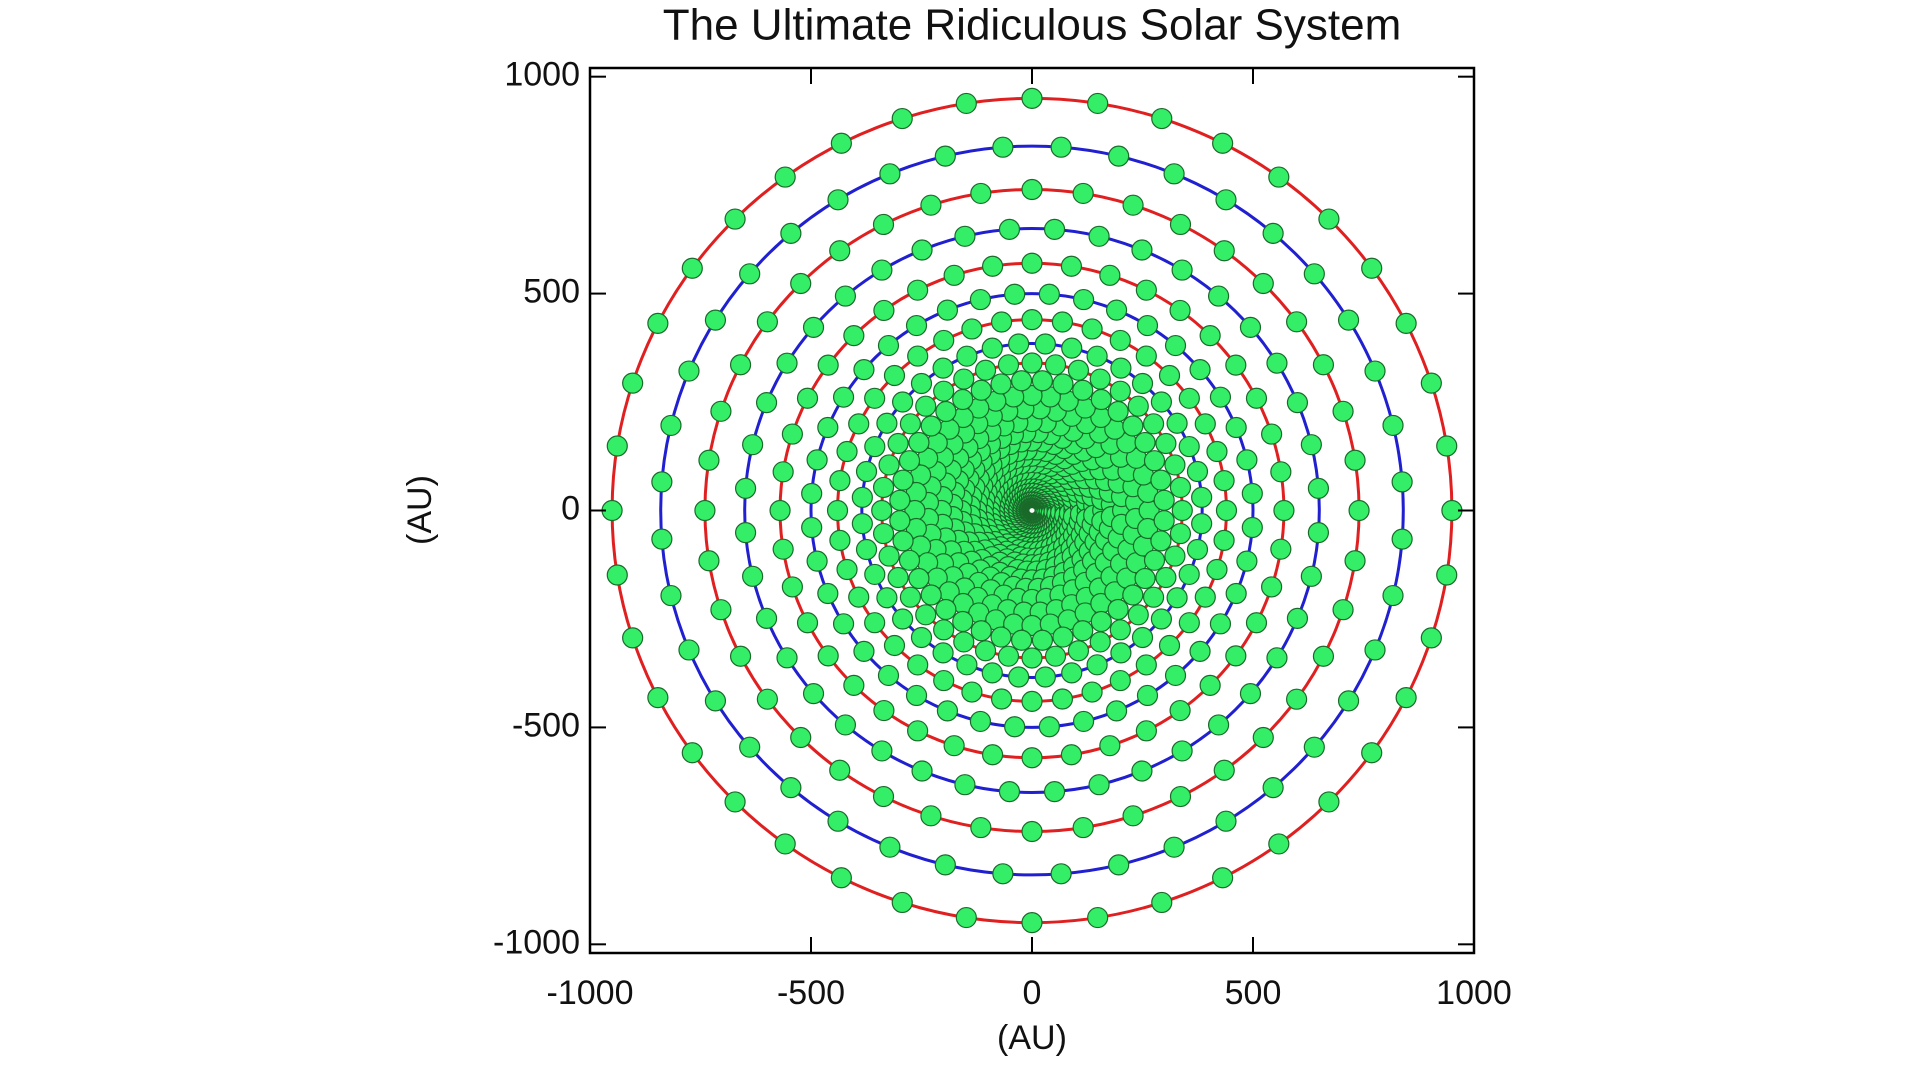  I want to click on y-tick-label: 500, so click(551, 292).